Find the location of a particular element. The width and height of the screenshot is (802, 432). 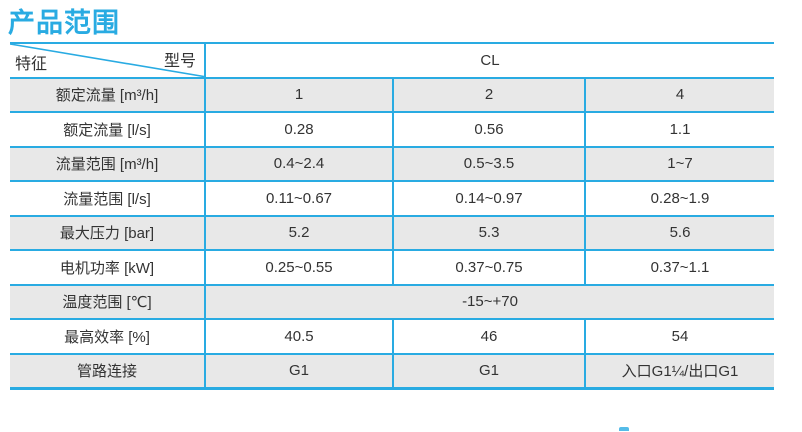

table-row: 额定流量 [l/s] 0.28 0.56 1.1 is located at coordinates (392, 129).